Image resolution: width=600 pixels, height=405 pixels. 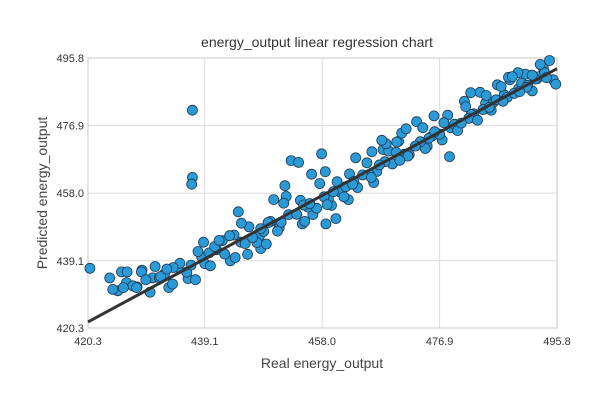 I want to click on x-tick-label: 458.0, so click(x=322, y=342).